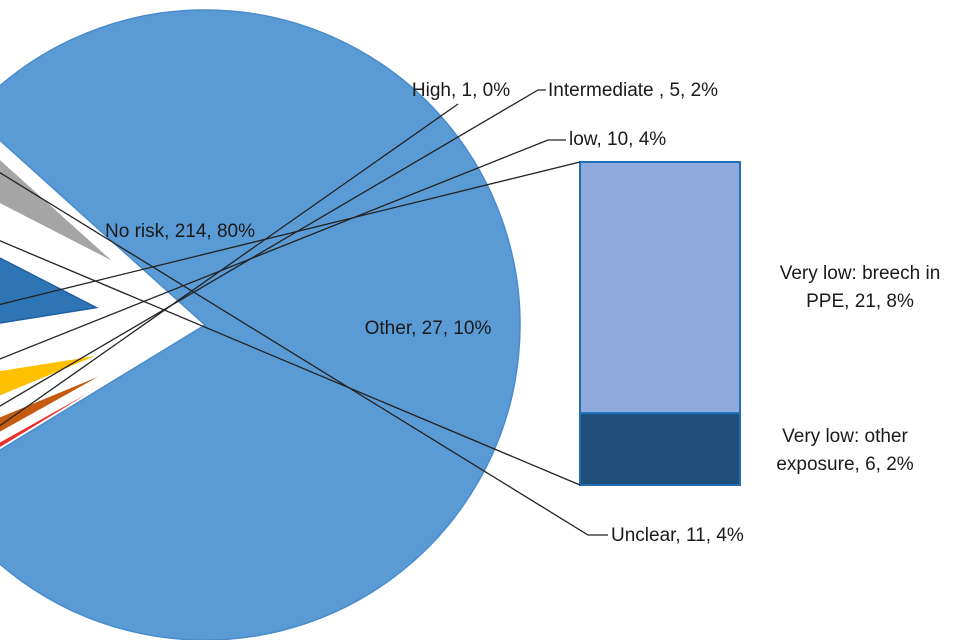  Describe the element at coordinates (617, 139) in the screenshot. I see `label-low: low, 10, 4%` at that location.